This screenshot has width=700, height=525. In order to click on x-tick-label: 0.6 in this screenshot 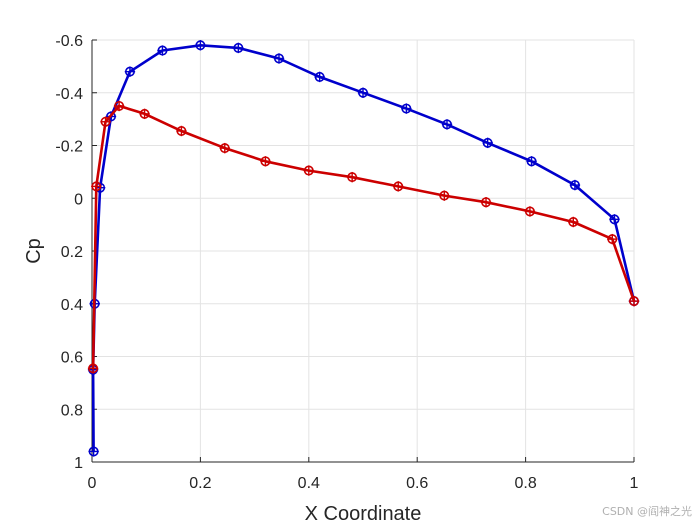, I will do `click(417, 483)`.